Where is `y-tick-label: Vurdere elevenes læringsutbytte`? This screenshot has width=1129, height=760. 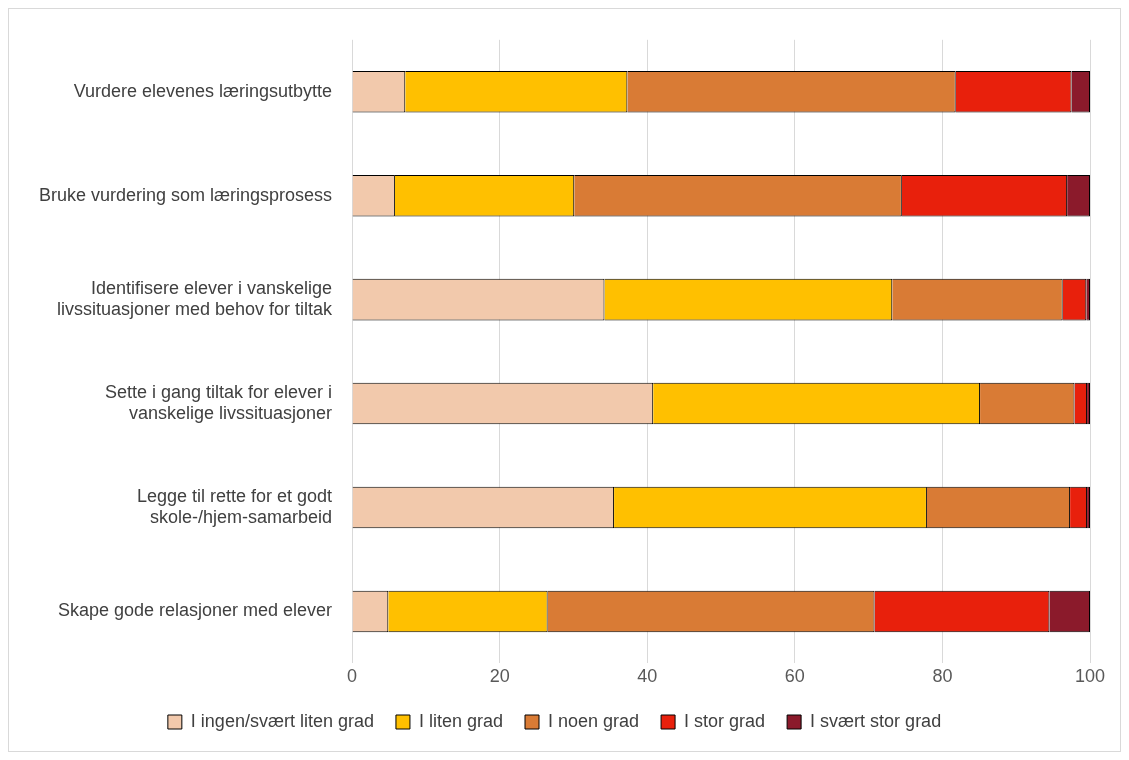 y-tick-label: Vurdere elevenes læringsutbytte is located at coordinates (203, 90).